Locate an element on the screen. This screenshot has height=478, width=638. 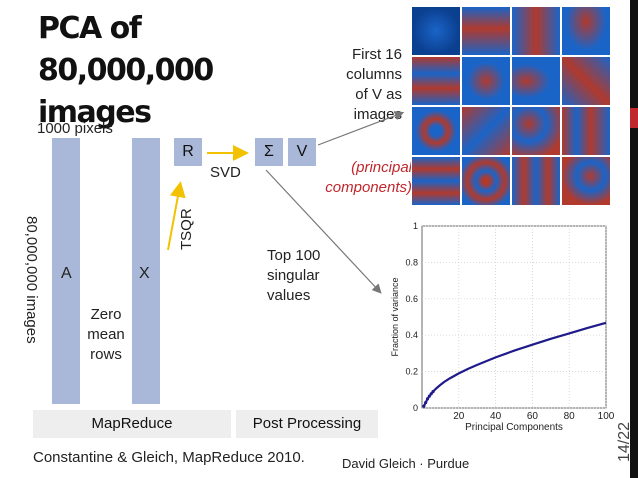
x-tick-label: 40 is located at coordinates (496, 416).